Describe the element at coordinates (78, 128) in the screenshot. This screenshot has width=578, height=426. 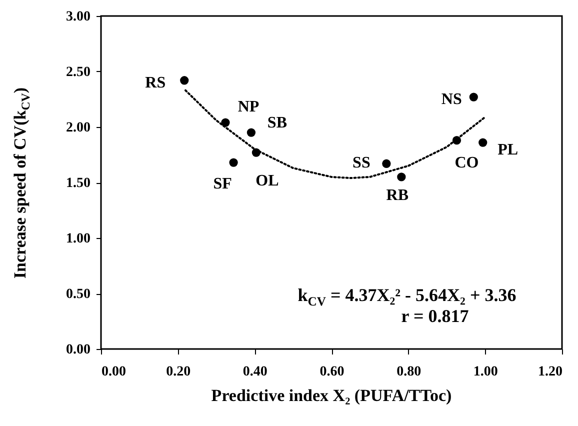
I see `y-tick-label: 2.00` at that location.